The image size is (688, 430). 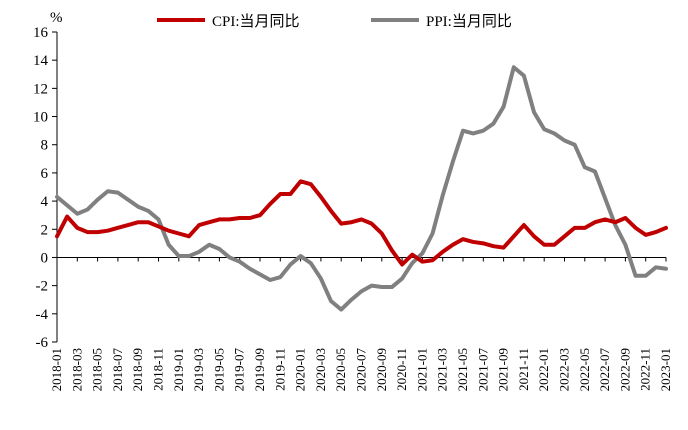 I want to click on x-tick-label: 2019-07, so click(x=239, y=370).